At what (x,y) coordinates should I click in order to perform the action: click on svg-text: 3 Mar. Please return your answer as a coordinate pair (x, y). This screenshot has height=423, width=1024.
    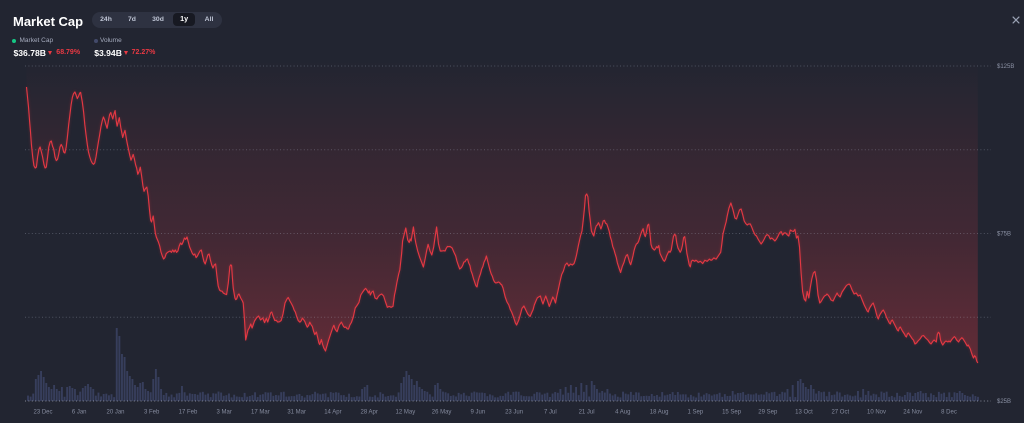
    Looking at the image, I should click on (224, 413).